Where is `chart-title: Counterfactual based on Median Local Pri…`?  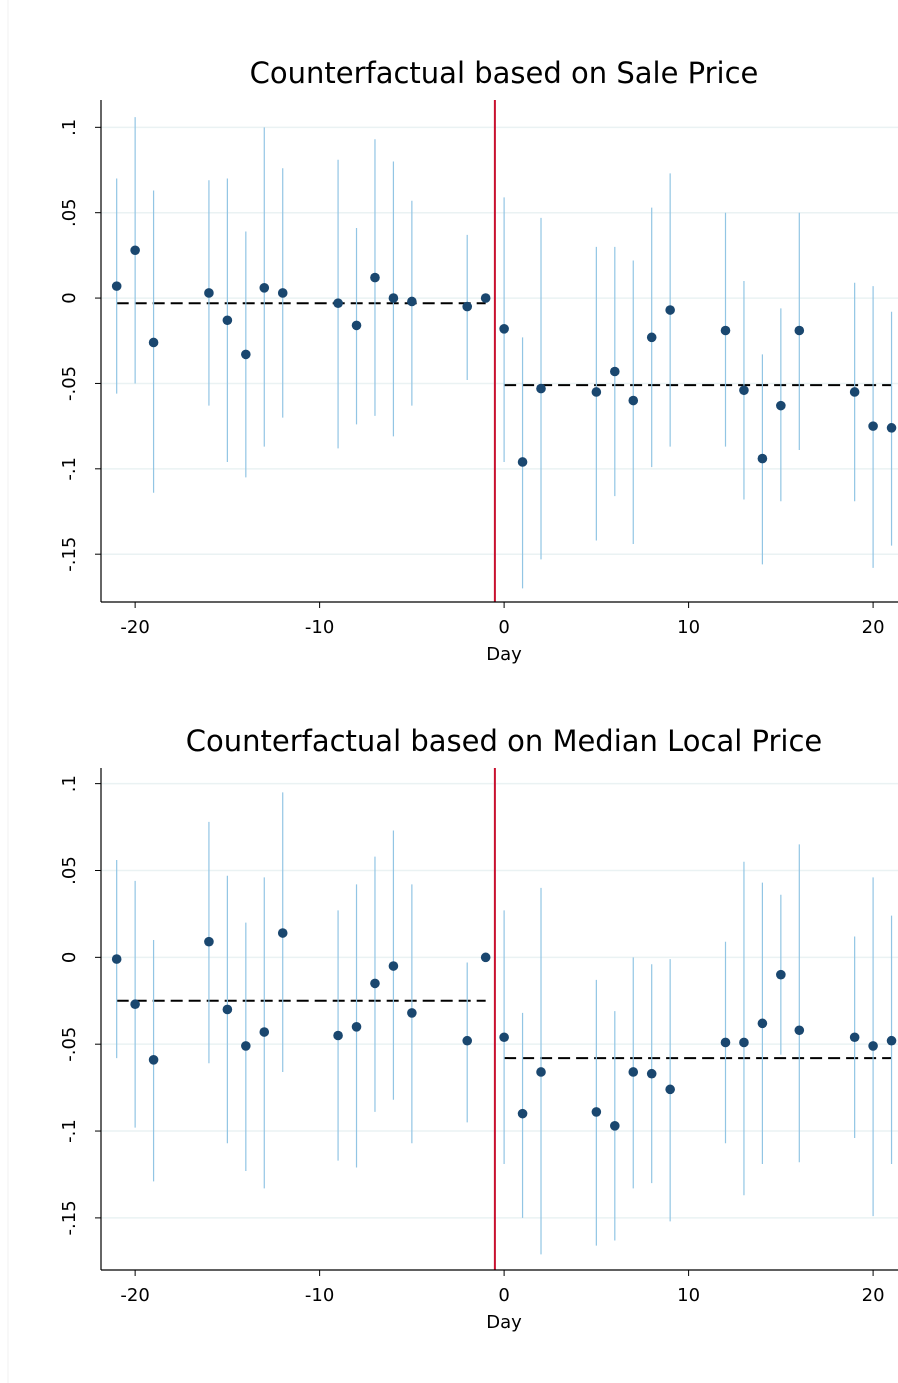
chart-title: Counterfactual based on Median Local Pri… is located at coordinates (504, 741).